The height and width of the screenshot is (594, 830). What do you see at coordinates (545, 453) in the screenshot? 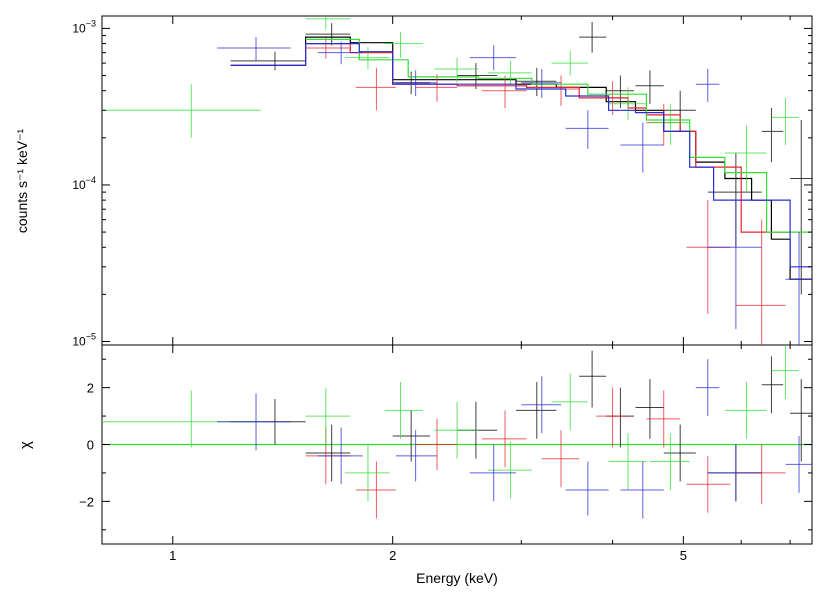
I see `series-red-residuals` at bounding box center [545, 453].